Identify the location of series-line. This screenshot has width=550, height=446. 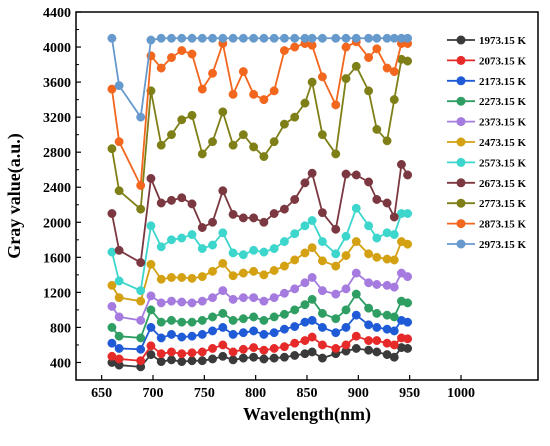
(260, 297).